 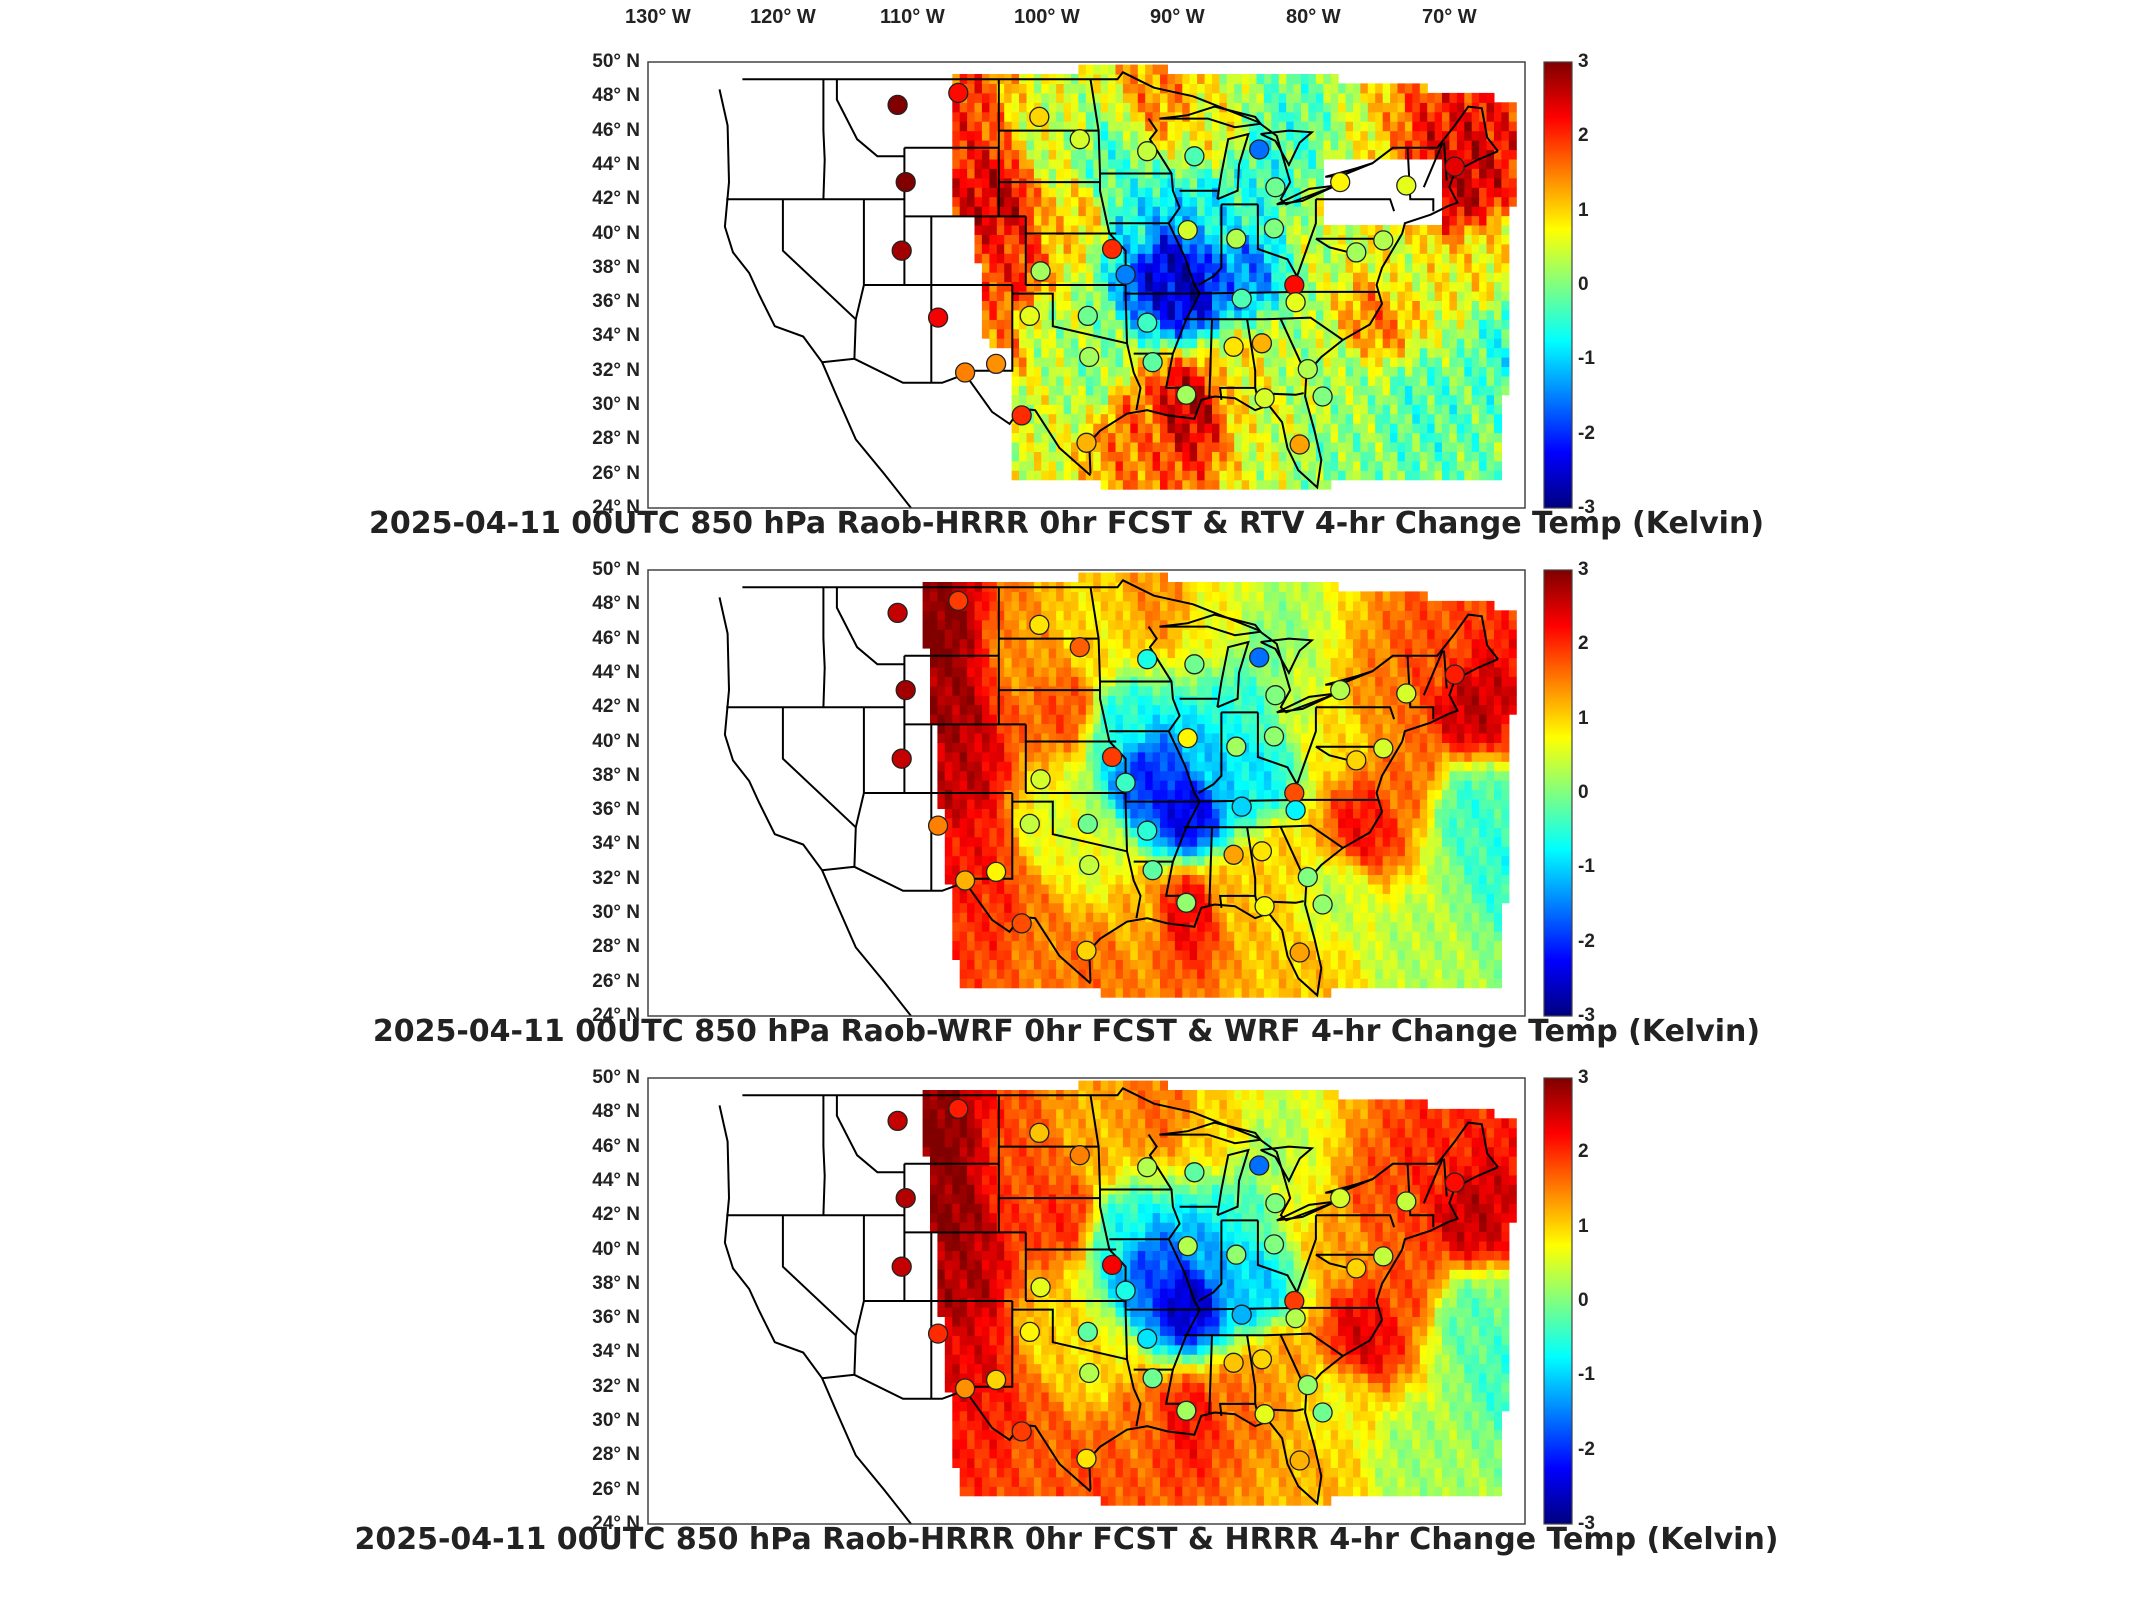 What do you see at coordinates (616, 439) in the screenshot?
I see `lat-tick-label: 28° N` at bounding box center [616, 439].